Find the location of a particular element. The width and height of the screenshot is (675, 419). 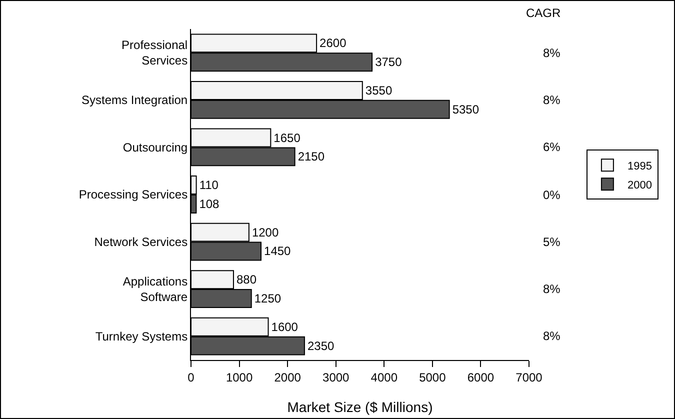

x-tick-label: 2000 is located at coordinates (288, 377).